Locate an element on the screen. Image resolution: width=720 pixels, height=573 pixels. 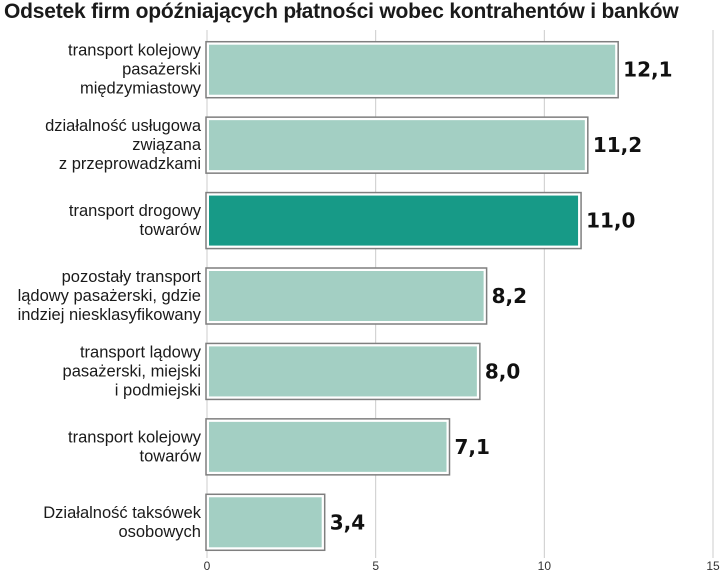
category-label-5: transport kolejowy towarów is located at coordinates (135, 446).